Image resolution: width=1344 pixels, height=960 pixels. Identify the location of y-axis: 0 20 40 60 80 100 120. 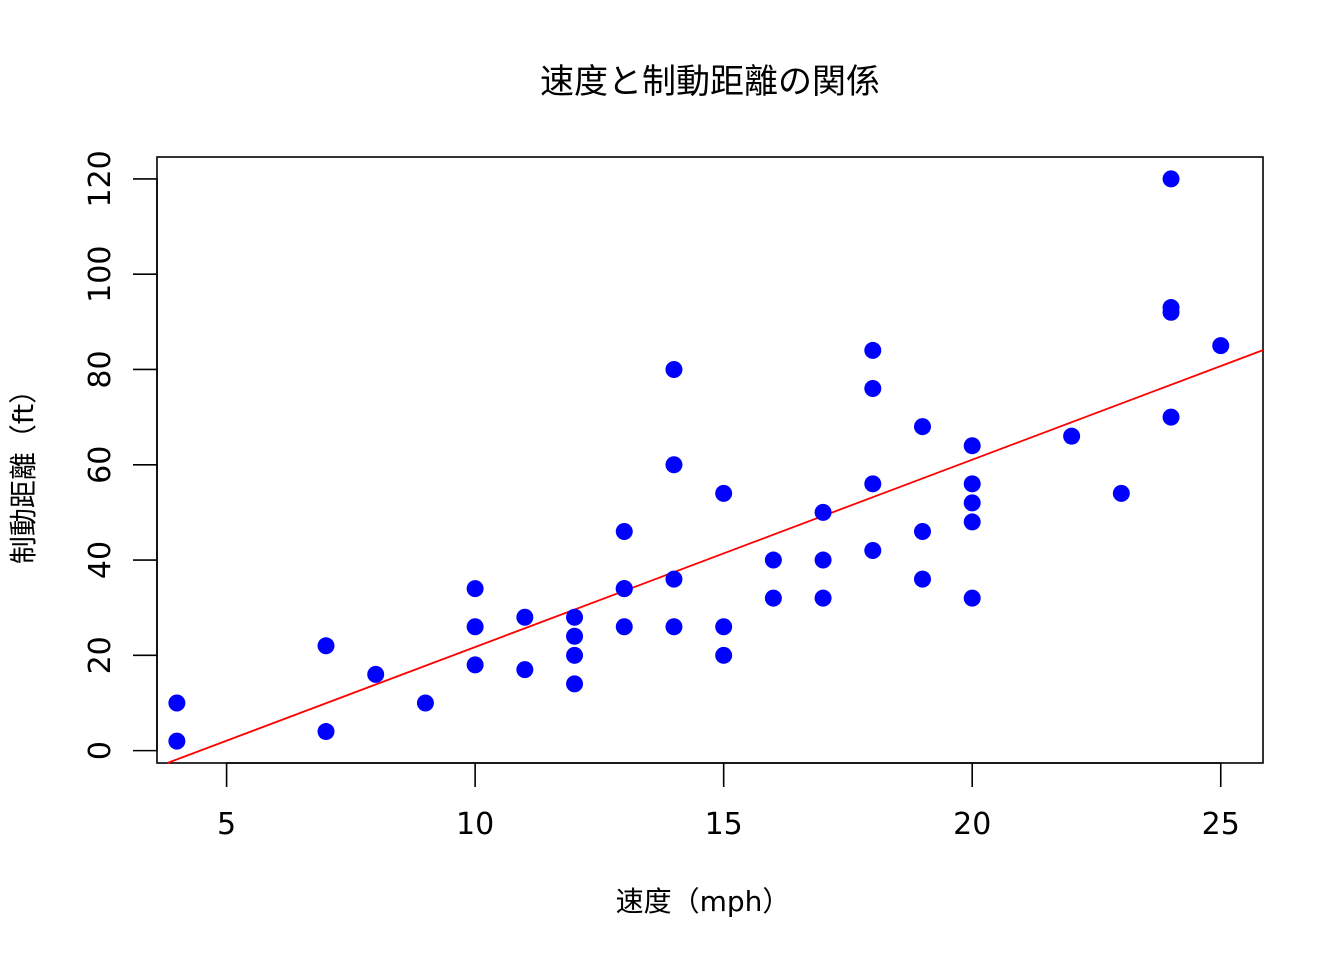
(120, 455).